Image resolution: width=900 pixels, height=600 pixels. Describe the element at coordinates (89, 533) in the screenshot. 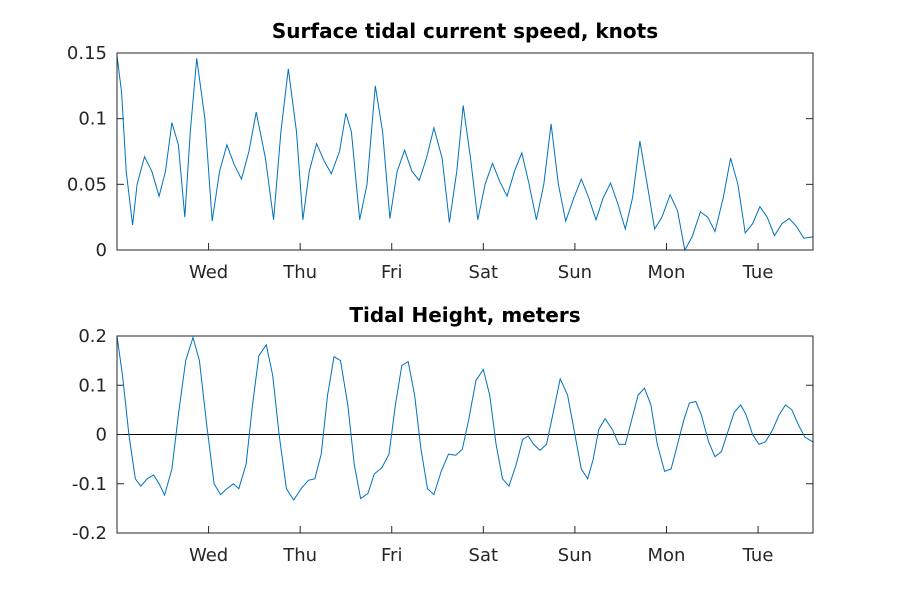

I see `y-tick-label: -0.2` at that location.